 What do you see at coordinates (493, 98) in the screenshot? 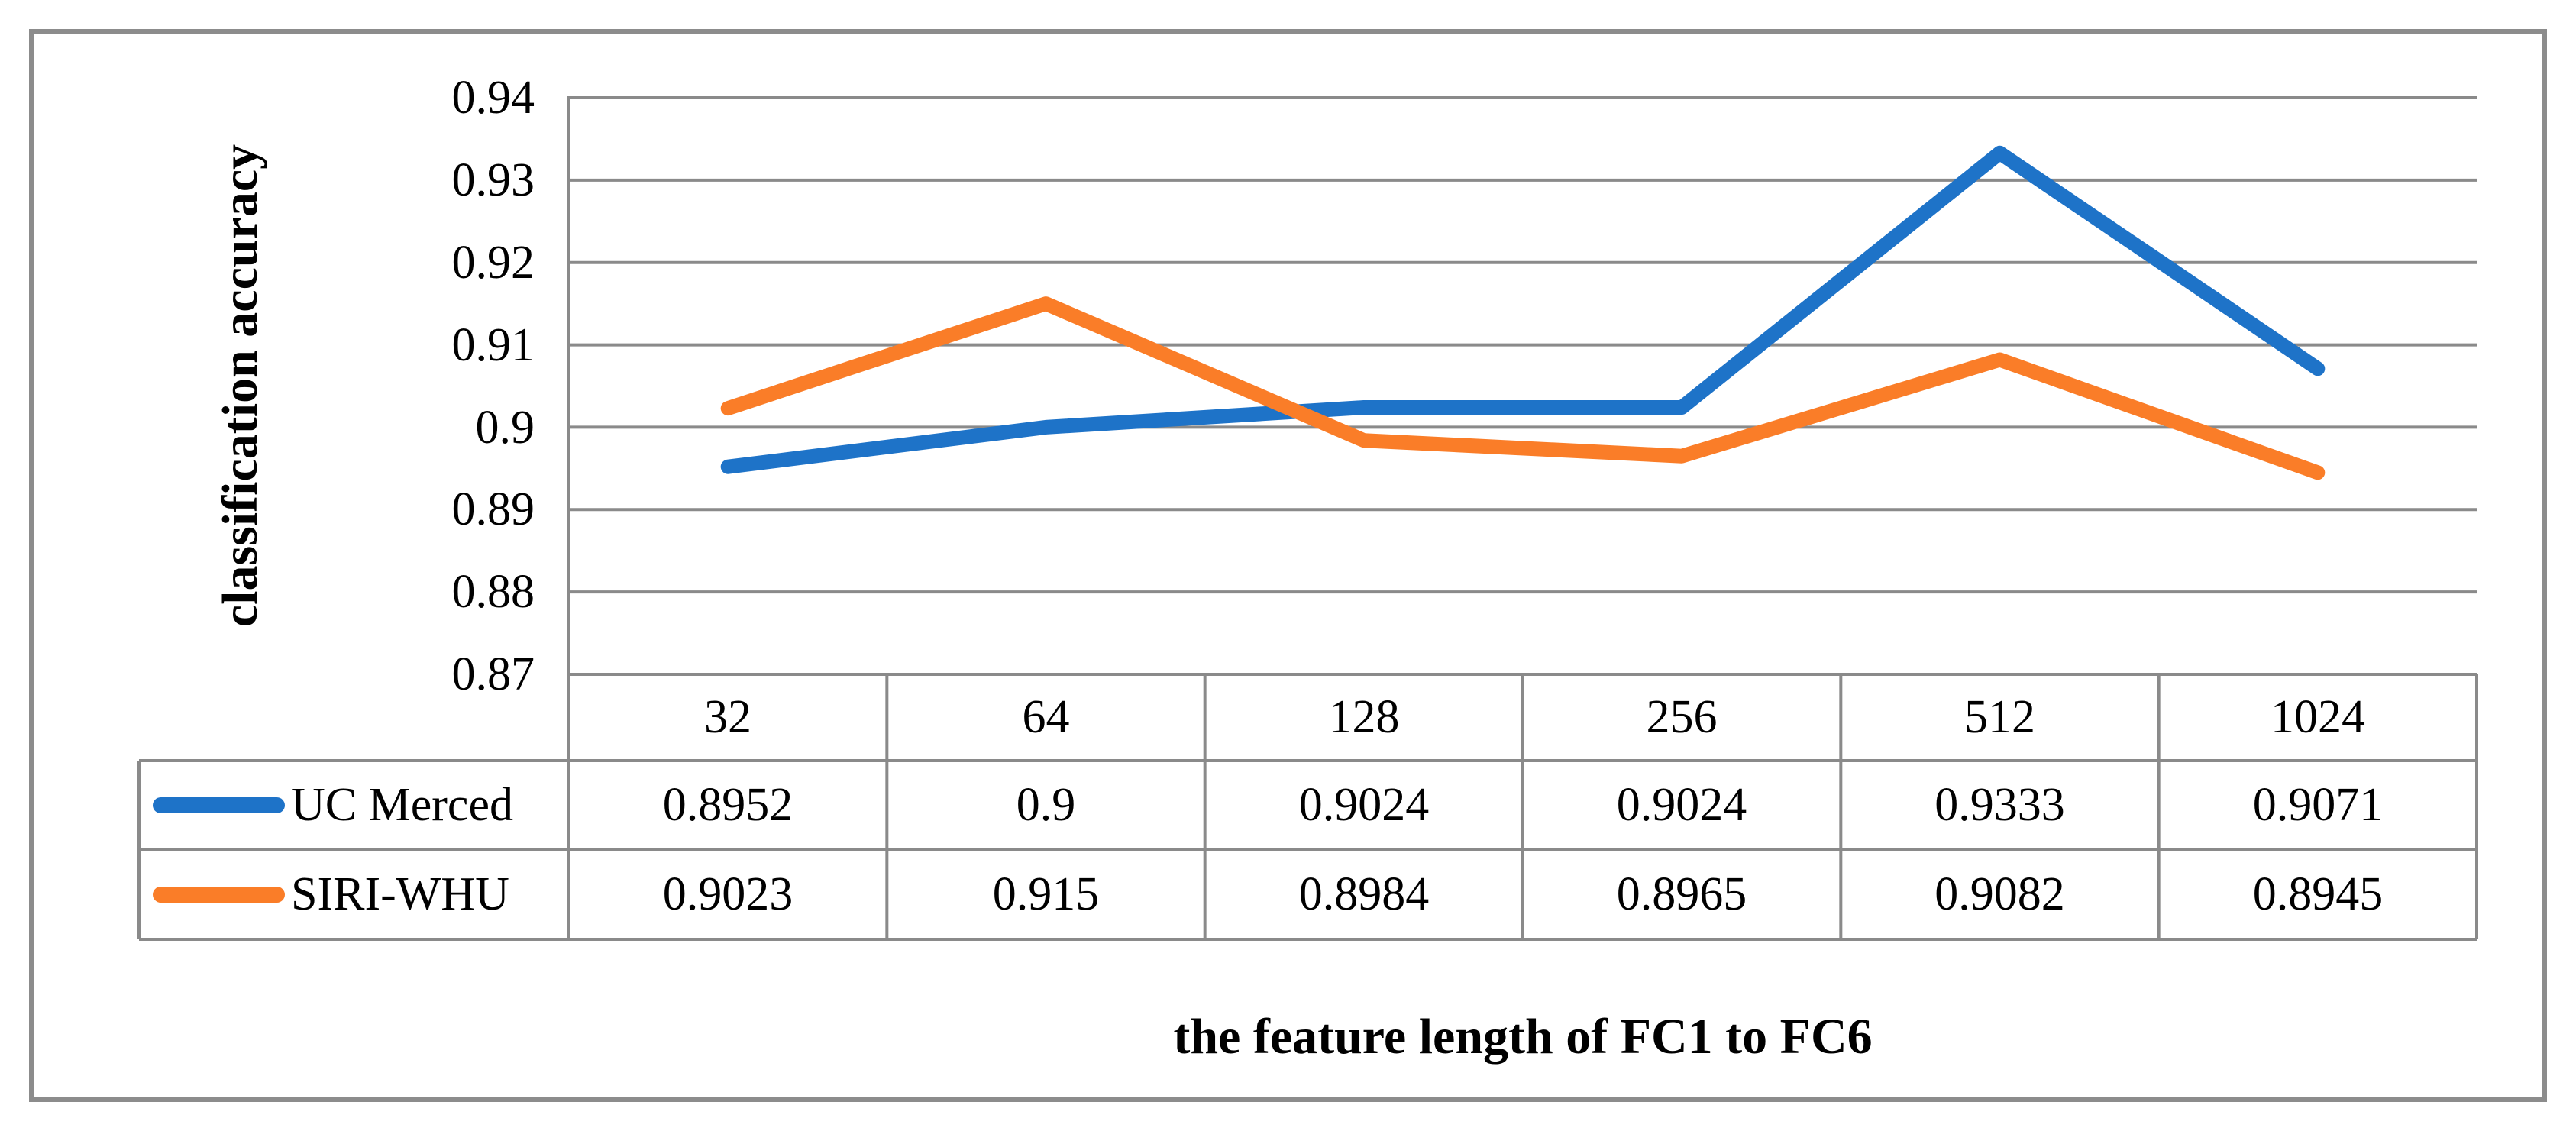
I see `y-tick-label: 0.94` at bounding box center [493, 98].